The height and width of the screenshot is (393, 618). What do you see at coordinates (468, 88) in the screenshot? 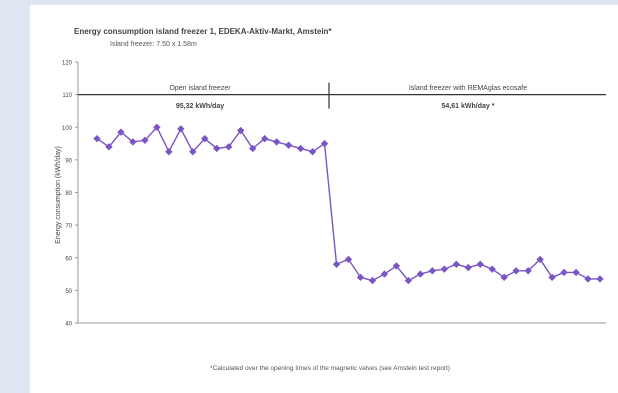
I see `segment-2-label: Island freezer with REMAglas ecosafe` at bounding box center [468, 88].